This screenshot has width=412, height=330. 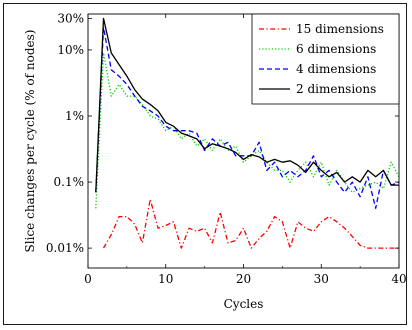 I want to click on legend-label: 4 dimensions, so click(x=336, y=69).